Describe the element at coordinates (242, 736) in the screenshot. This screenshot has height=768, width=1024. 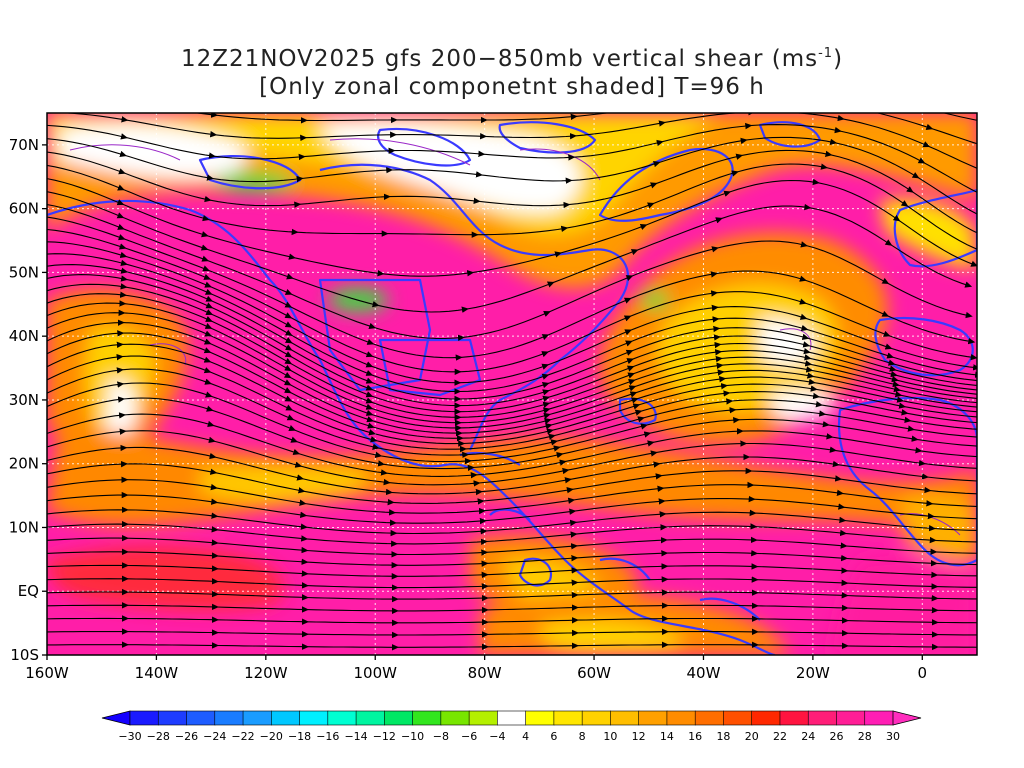
I see `colorbar-label: −22` at that location.